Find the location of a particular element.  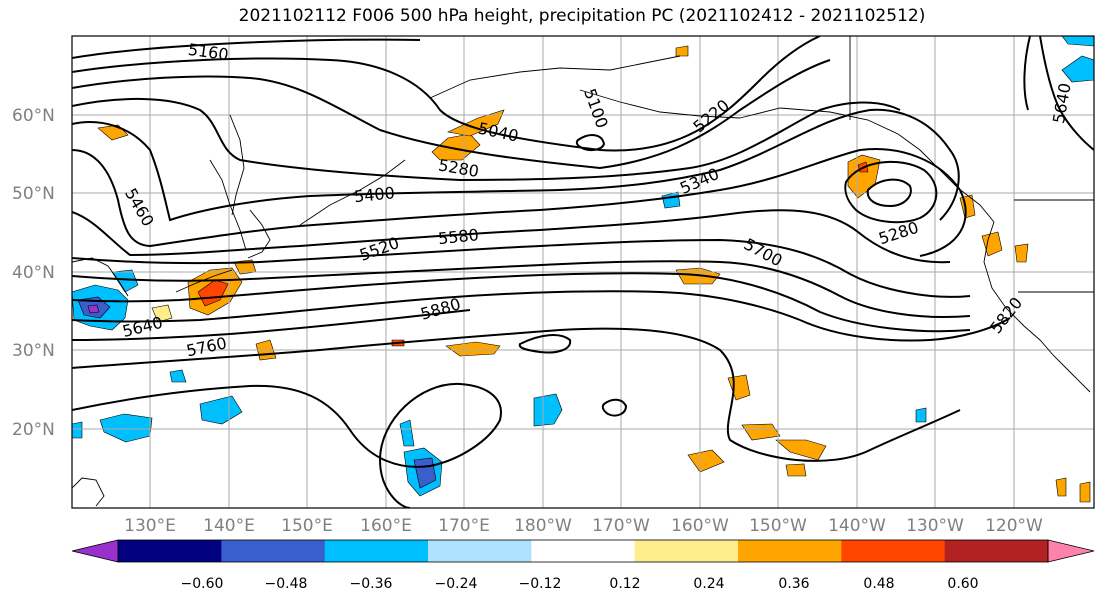

lat-label: 20°N is located at coordinates (33, 430).